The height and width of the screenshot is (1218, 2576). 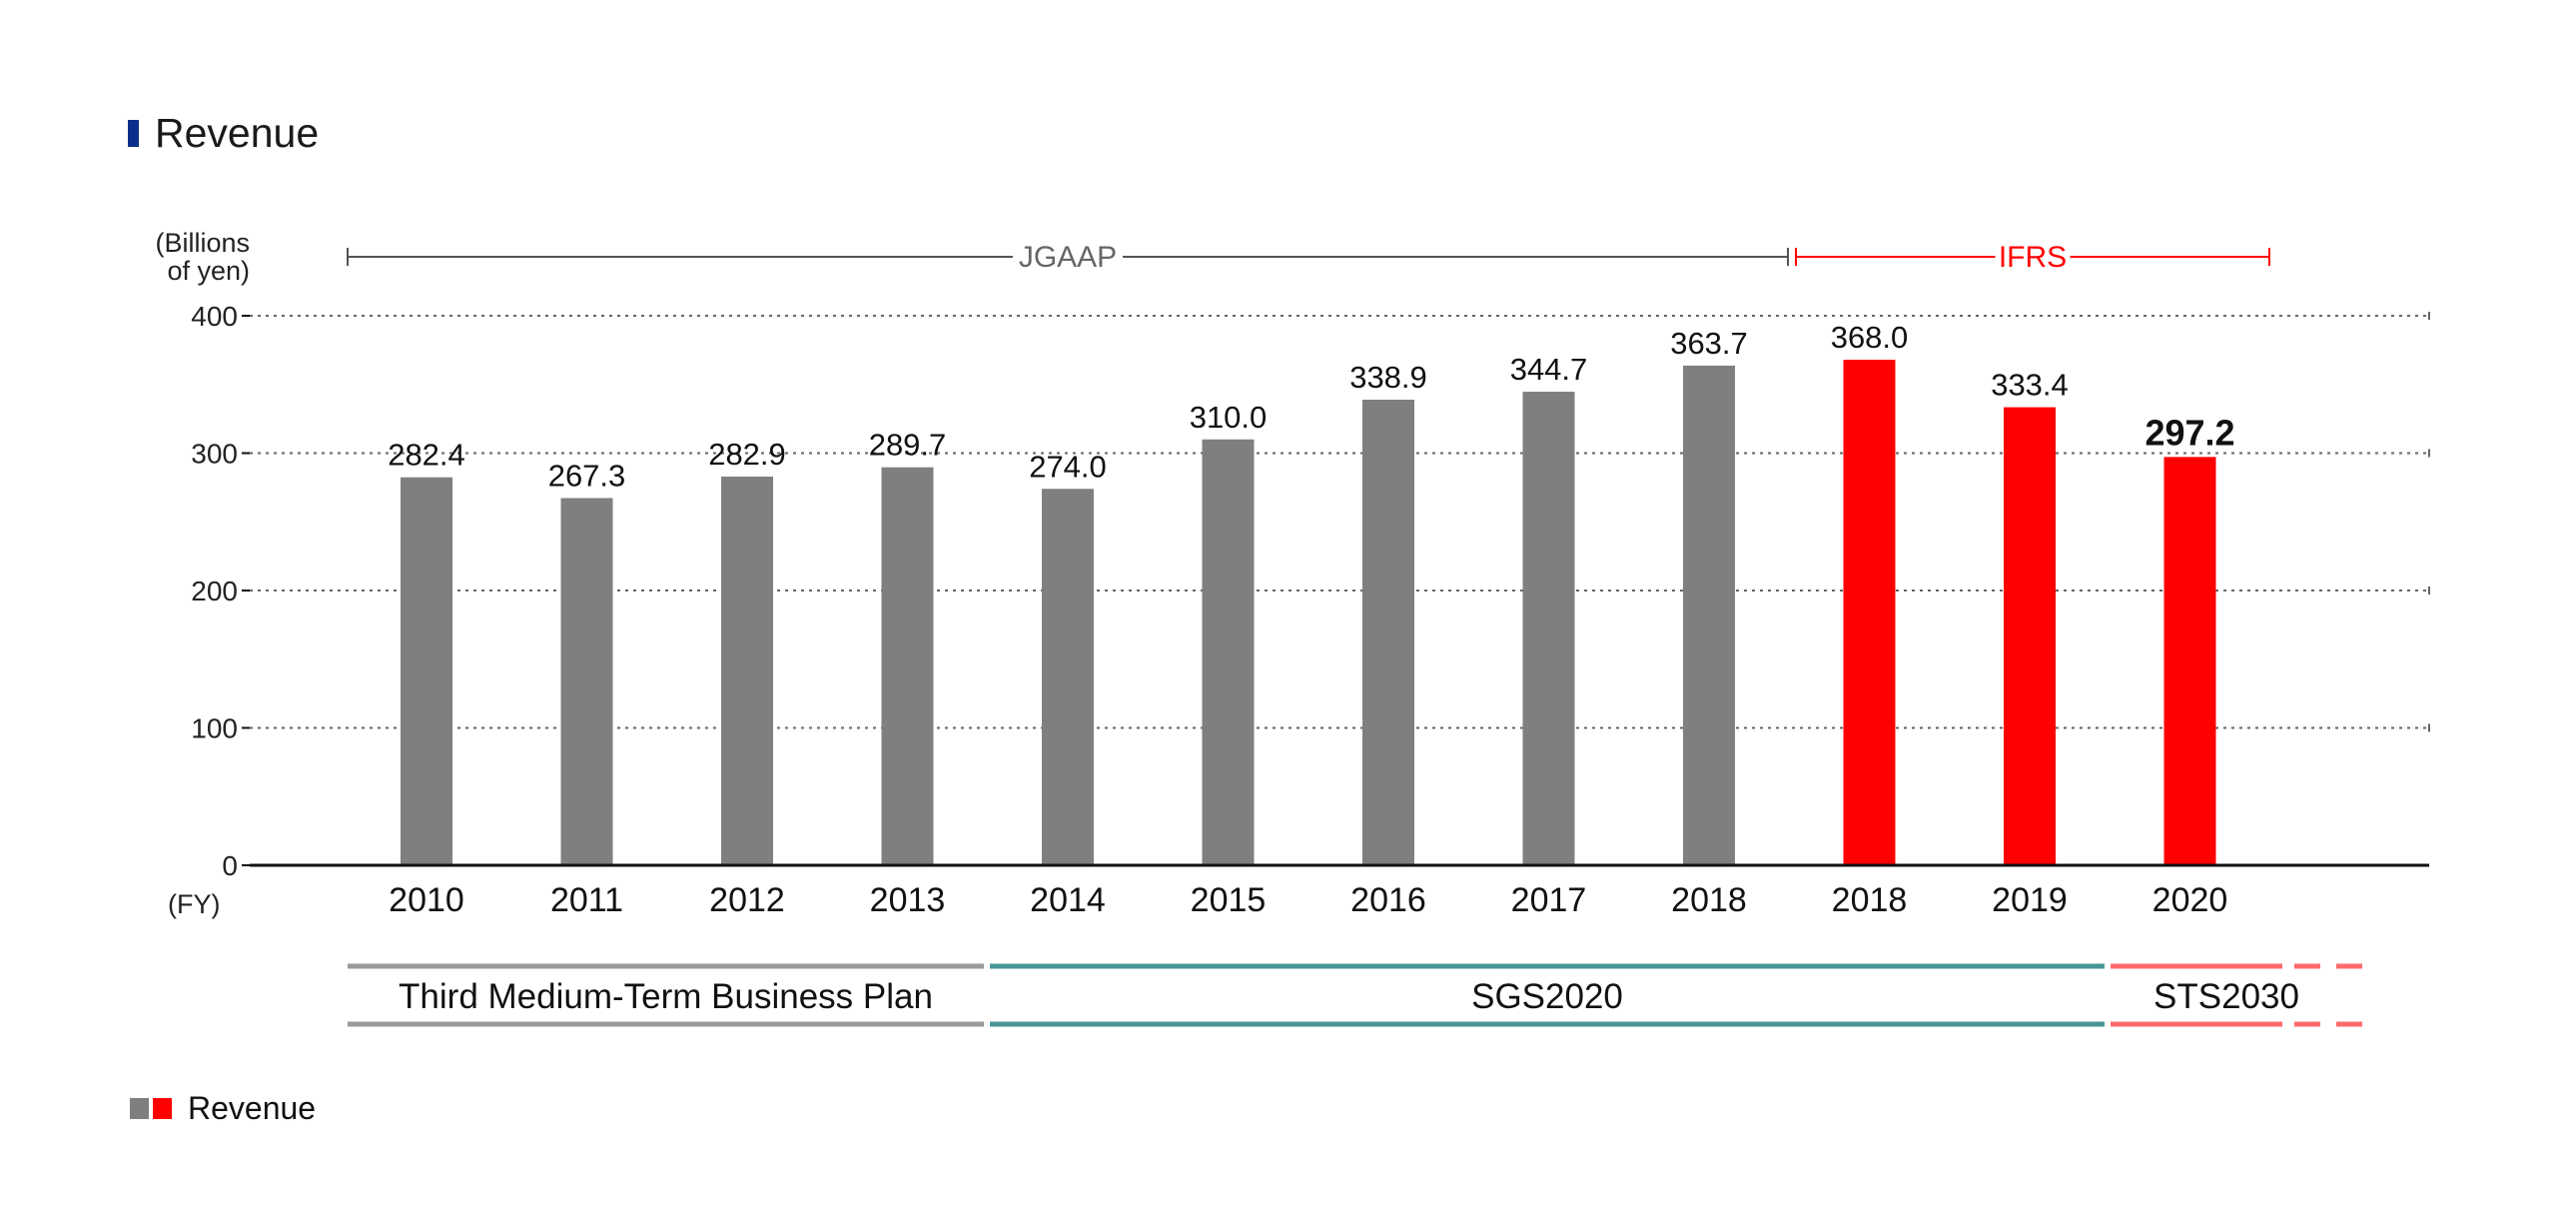 I want to click on y-tick-label-0: 0, so click(x=230, y=865).